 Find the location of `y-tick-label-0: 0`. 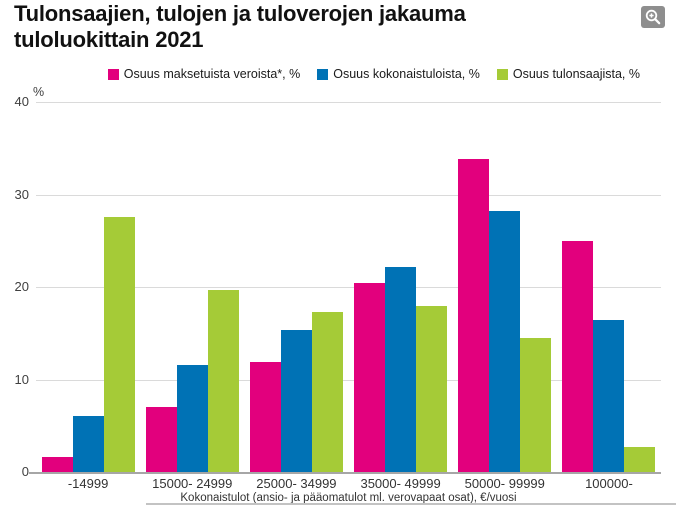

y-tick-label-0: 0 is located at coordinates (25, 471).